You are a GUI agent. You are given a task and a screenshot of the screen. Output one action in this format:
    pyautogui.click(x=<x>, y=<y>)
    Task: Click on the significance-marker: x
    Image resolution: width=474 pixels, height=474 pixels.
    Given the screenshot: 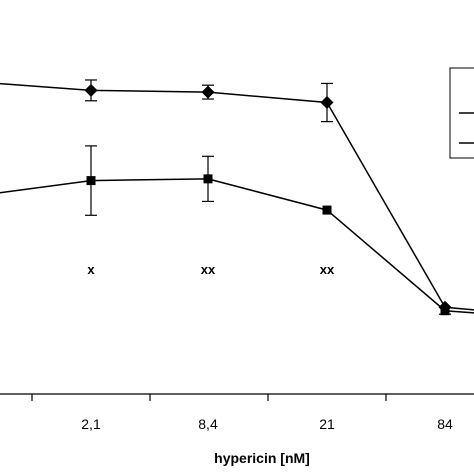 What is the action you would take?
    pyautogui.click(x=91, y=269)
    